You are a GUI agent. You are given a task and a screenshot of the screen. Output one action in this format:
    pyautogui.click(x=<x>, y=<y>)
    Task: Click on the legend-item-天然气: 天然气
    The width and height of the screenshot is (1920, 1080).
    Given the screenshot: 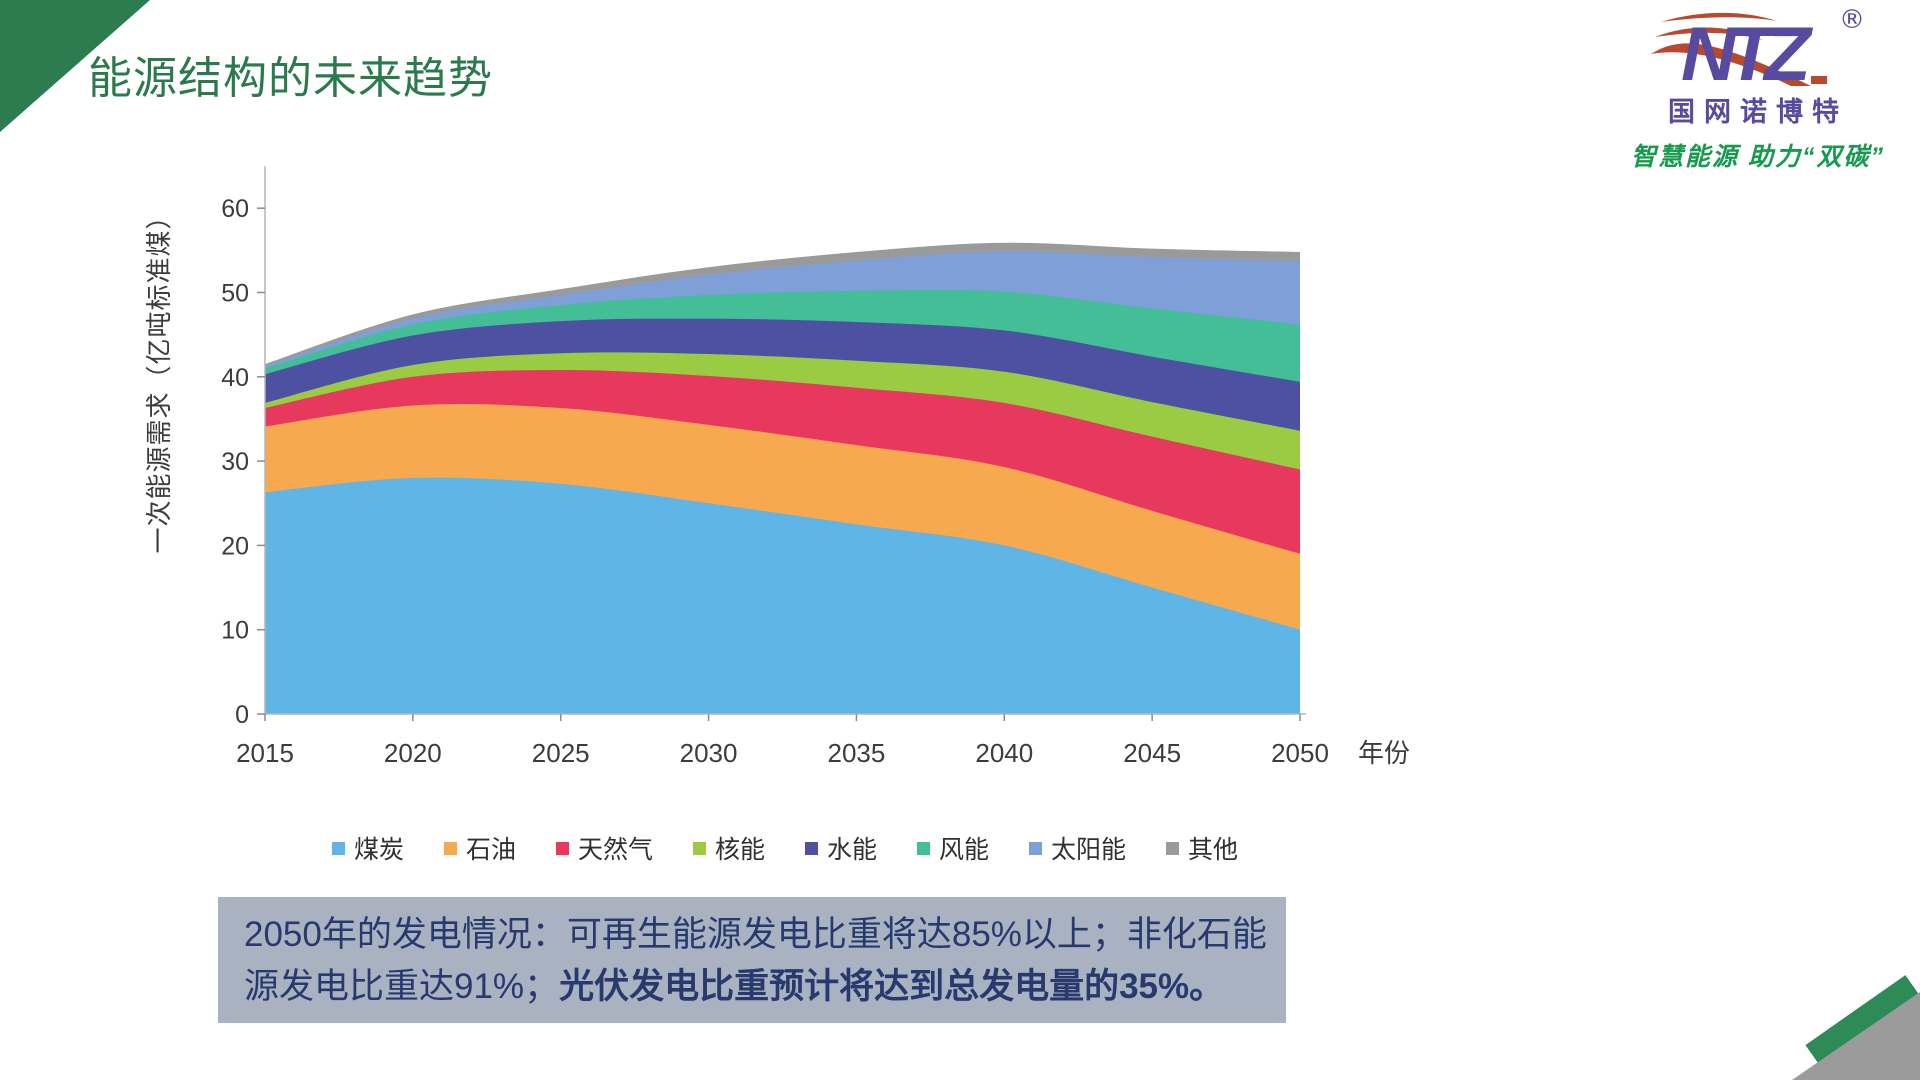 What is the action you would take?
    pyautogui.click(x=604, y=848)
    